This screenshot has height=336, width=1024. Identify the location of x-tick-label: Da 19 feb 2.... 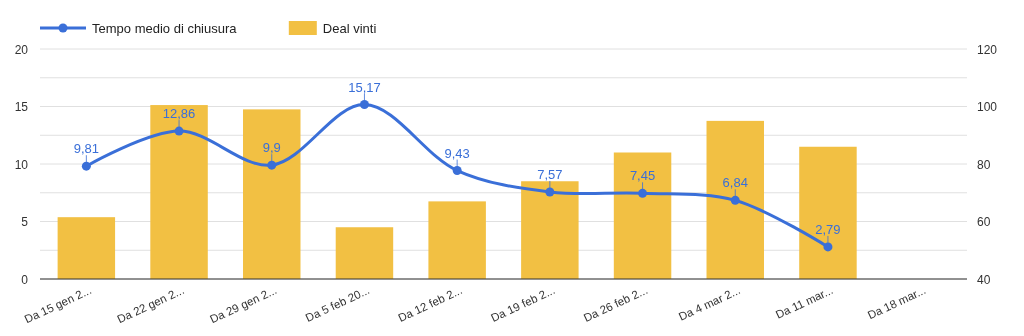
(523, 303).